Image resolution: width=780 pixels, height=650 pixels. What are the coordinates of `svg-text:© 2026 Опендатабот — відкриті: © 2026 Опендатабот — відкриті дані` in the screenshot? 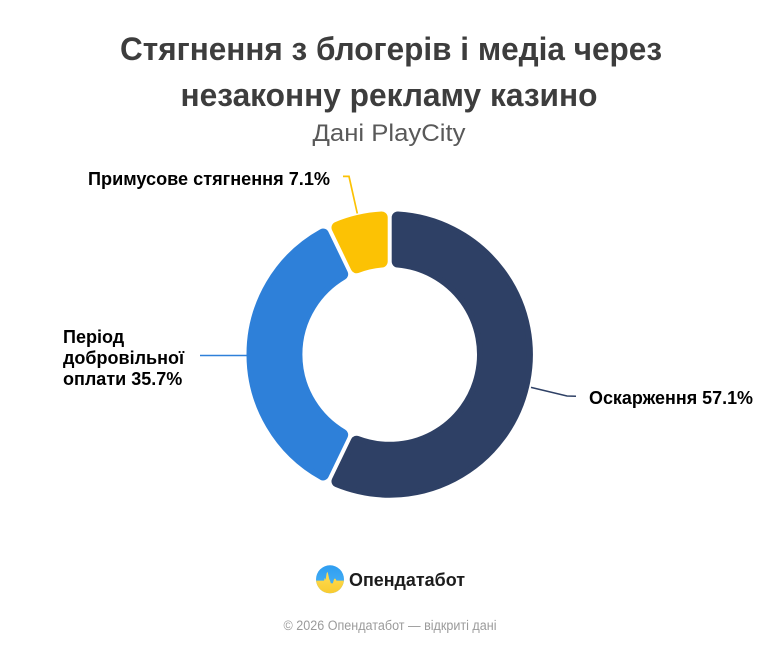 It's located at (390, 625).